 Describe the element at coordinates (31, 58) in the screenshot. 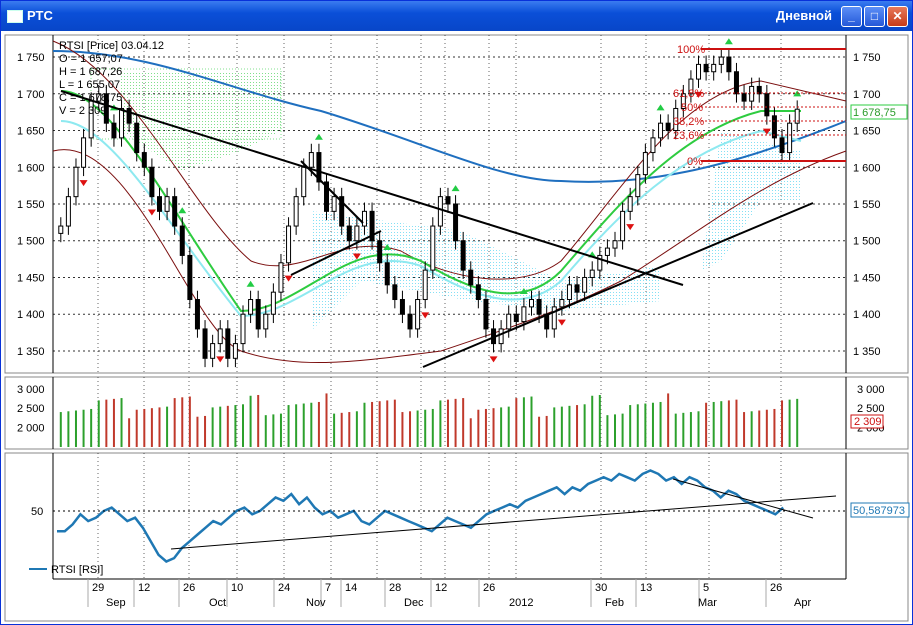

I see `price-y-tick-left: 1 750` at that location.